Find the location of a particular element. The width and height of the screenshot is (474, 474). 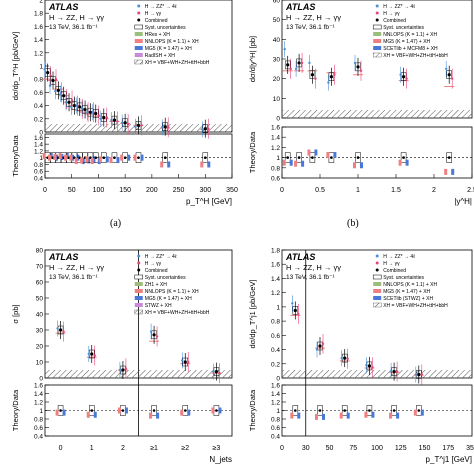

x-tick-label: 2.5 is located at coordinates (470, 190).